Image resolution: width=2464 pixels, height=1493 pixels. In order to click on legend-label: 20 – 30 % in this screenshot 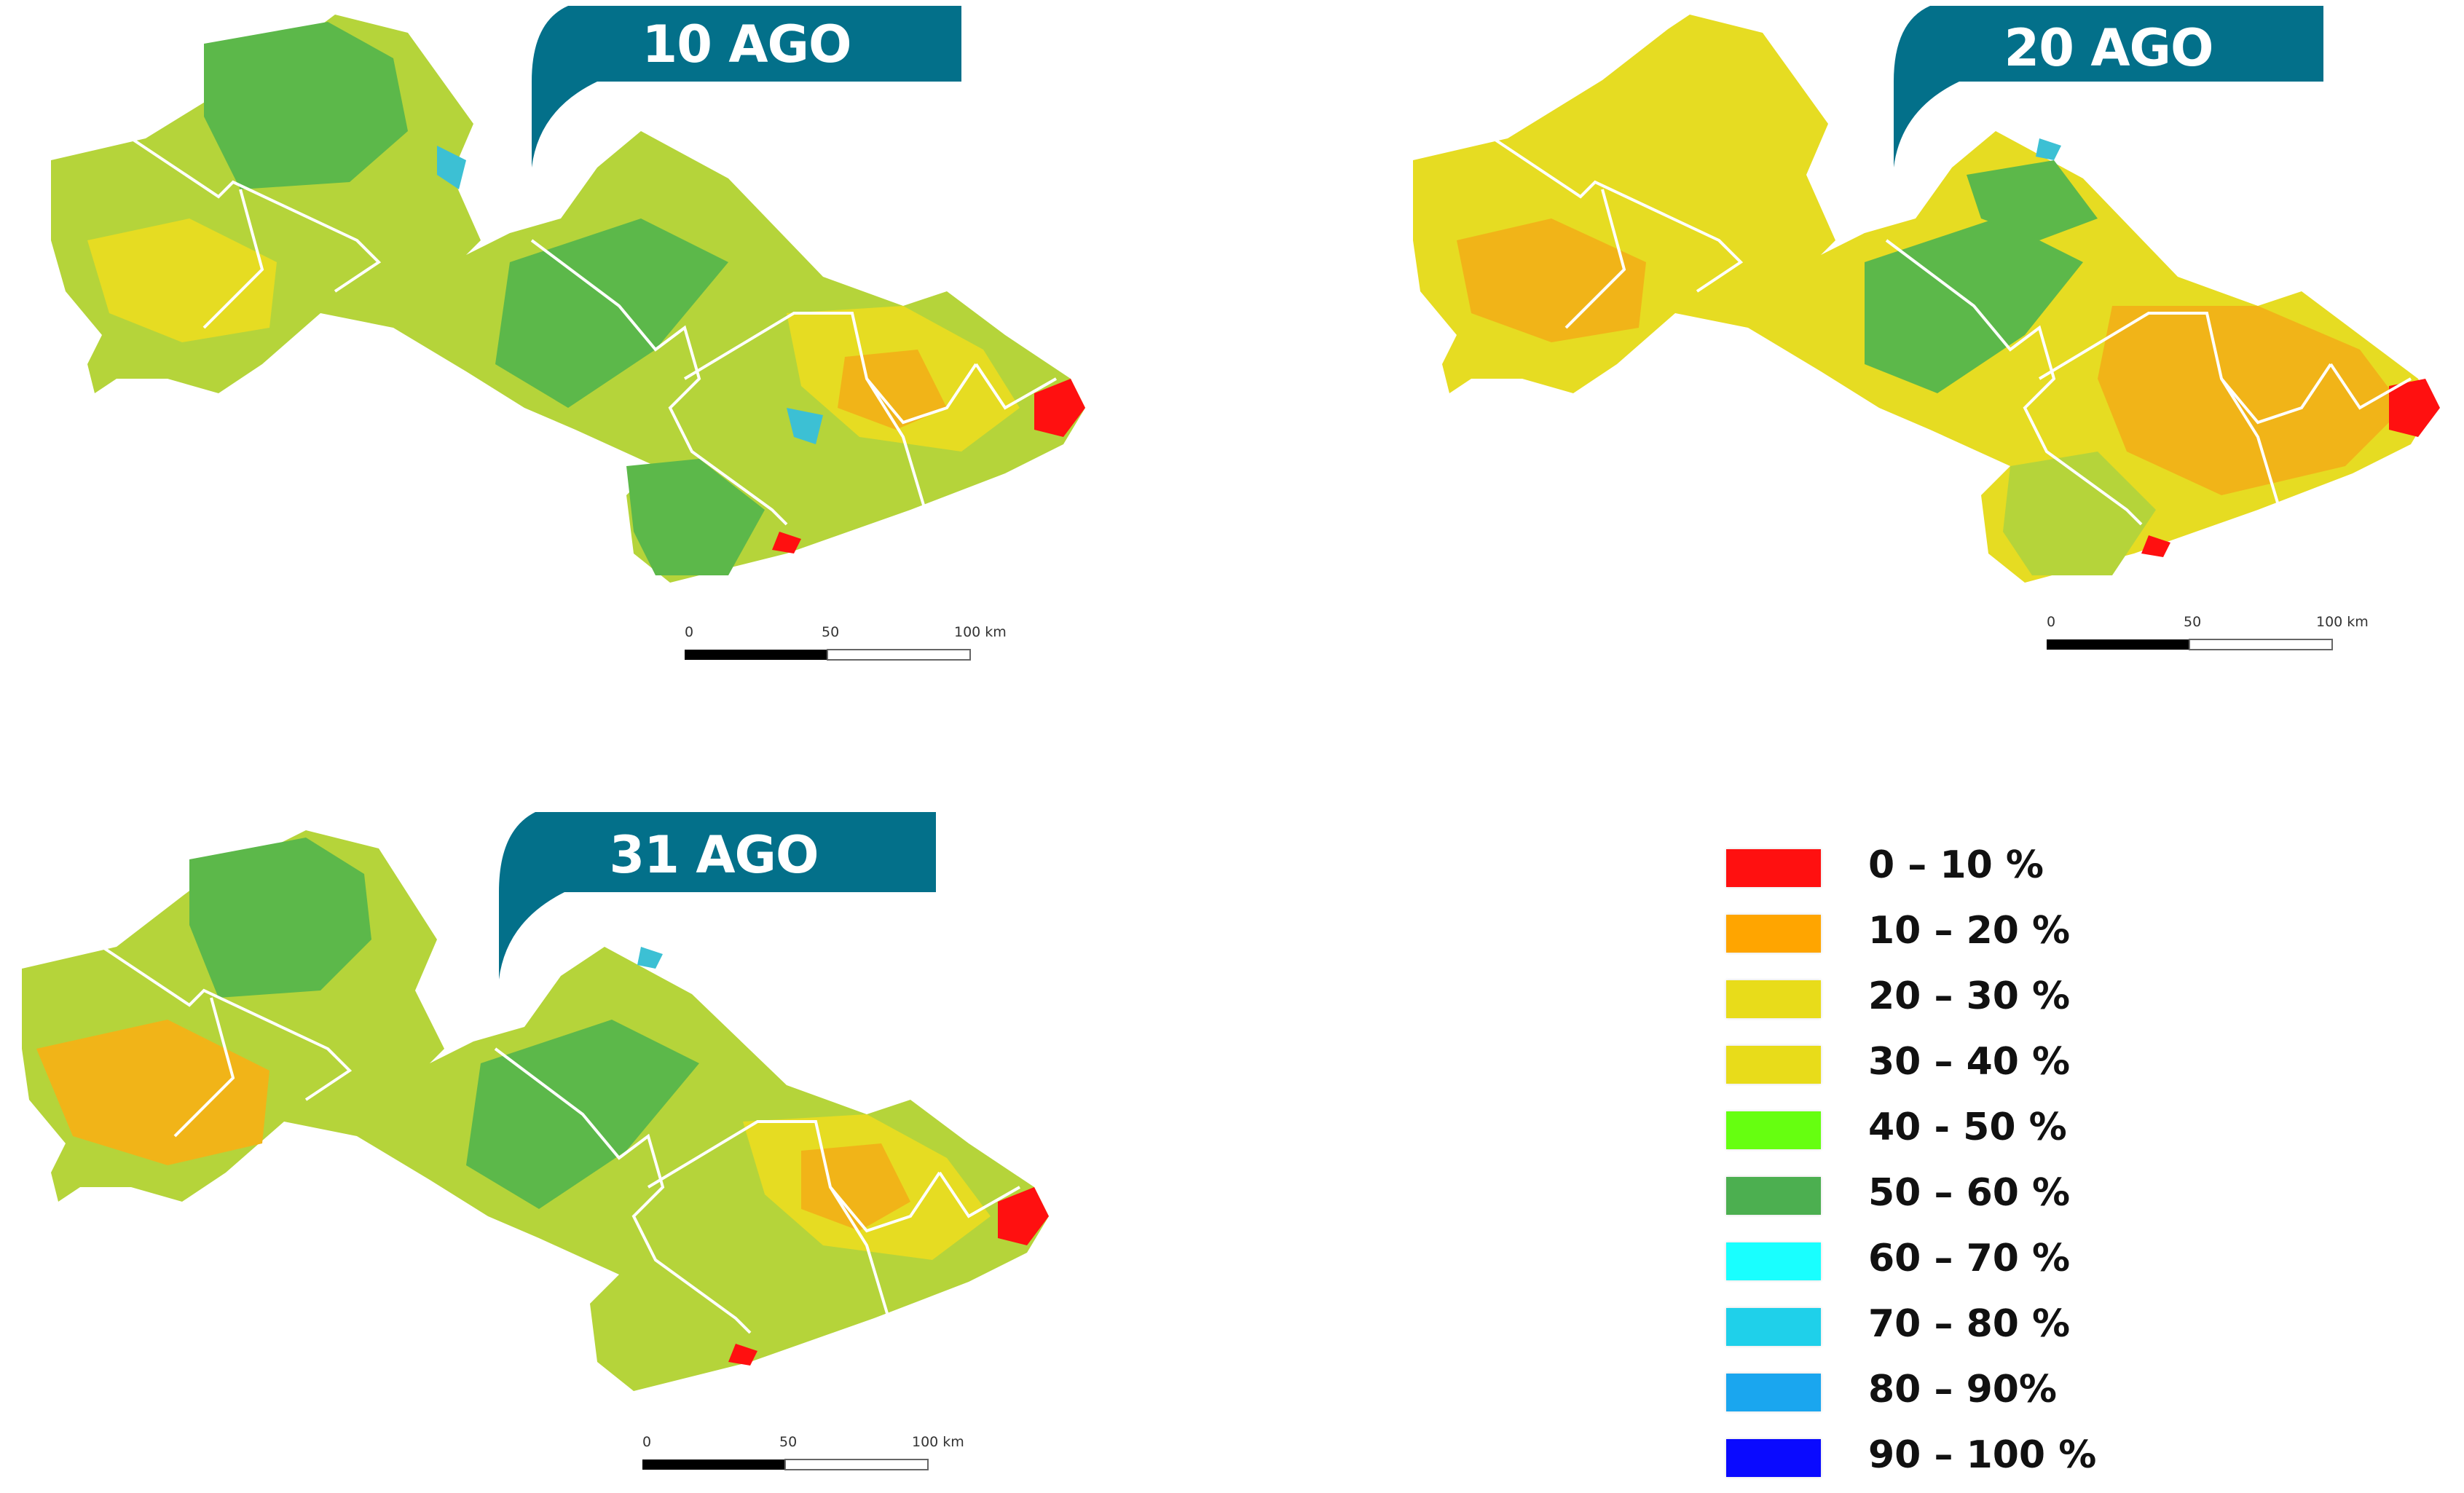, I will do `click(1969, 996)`.